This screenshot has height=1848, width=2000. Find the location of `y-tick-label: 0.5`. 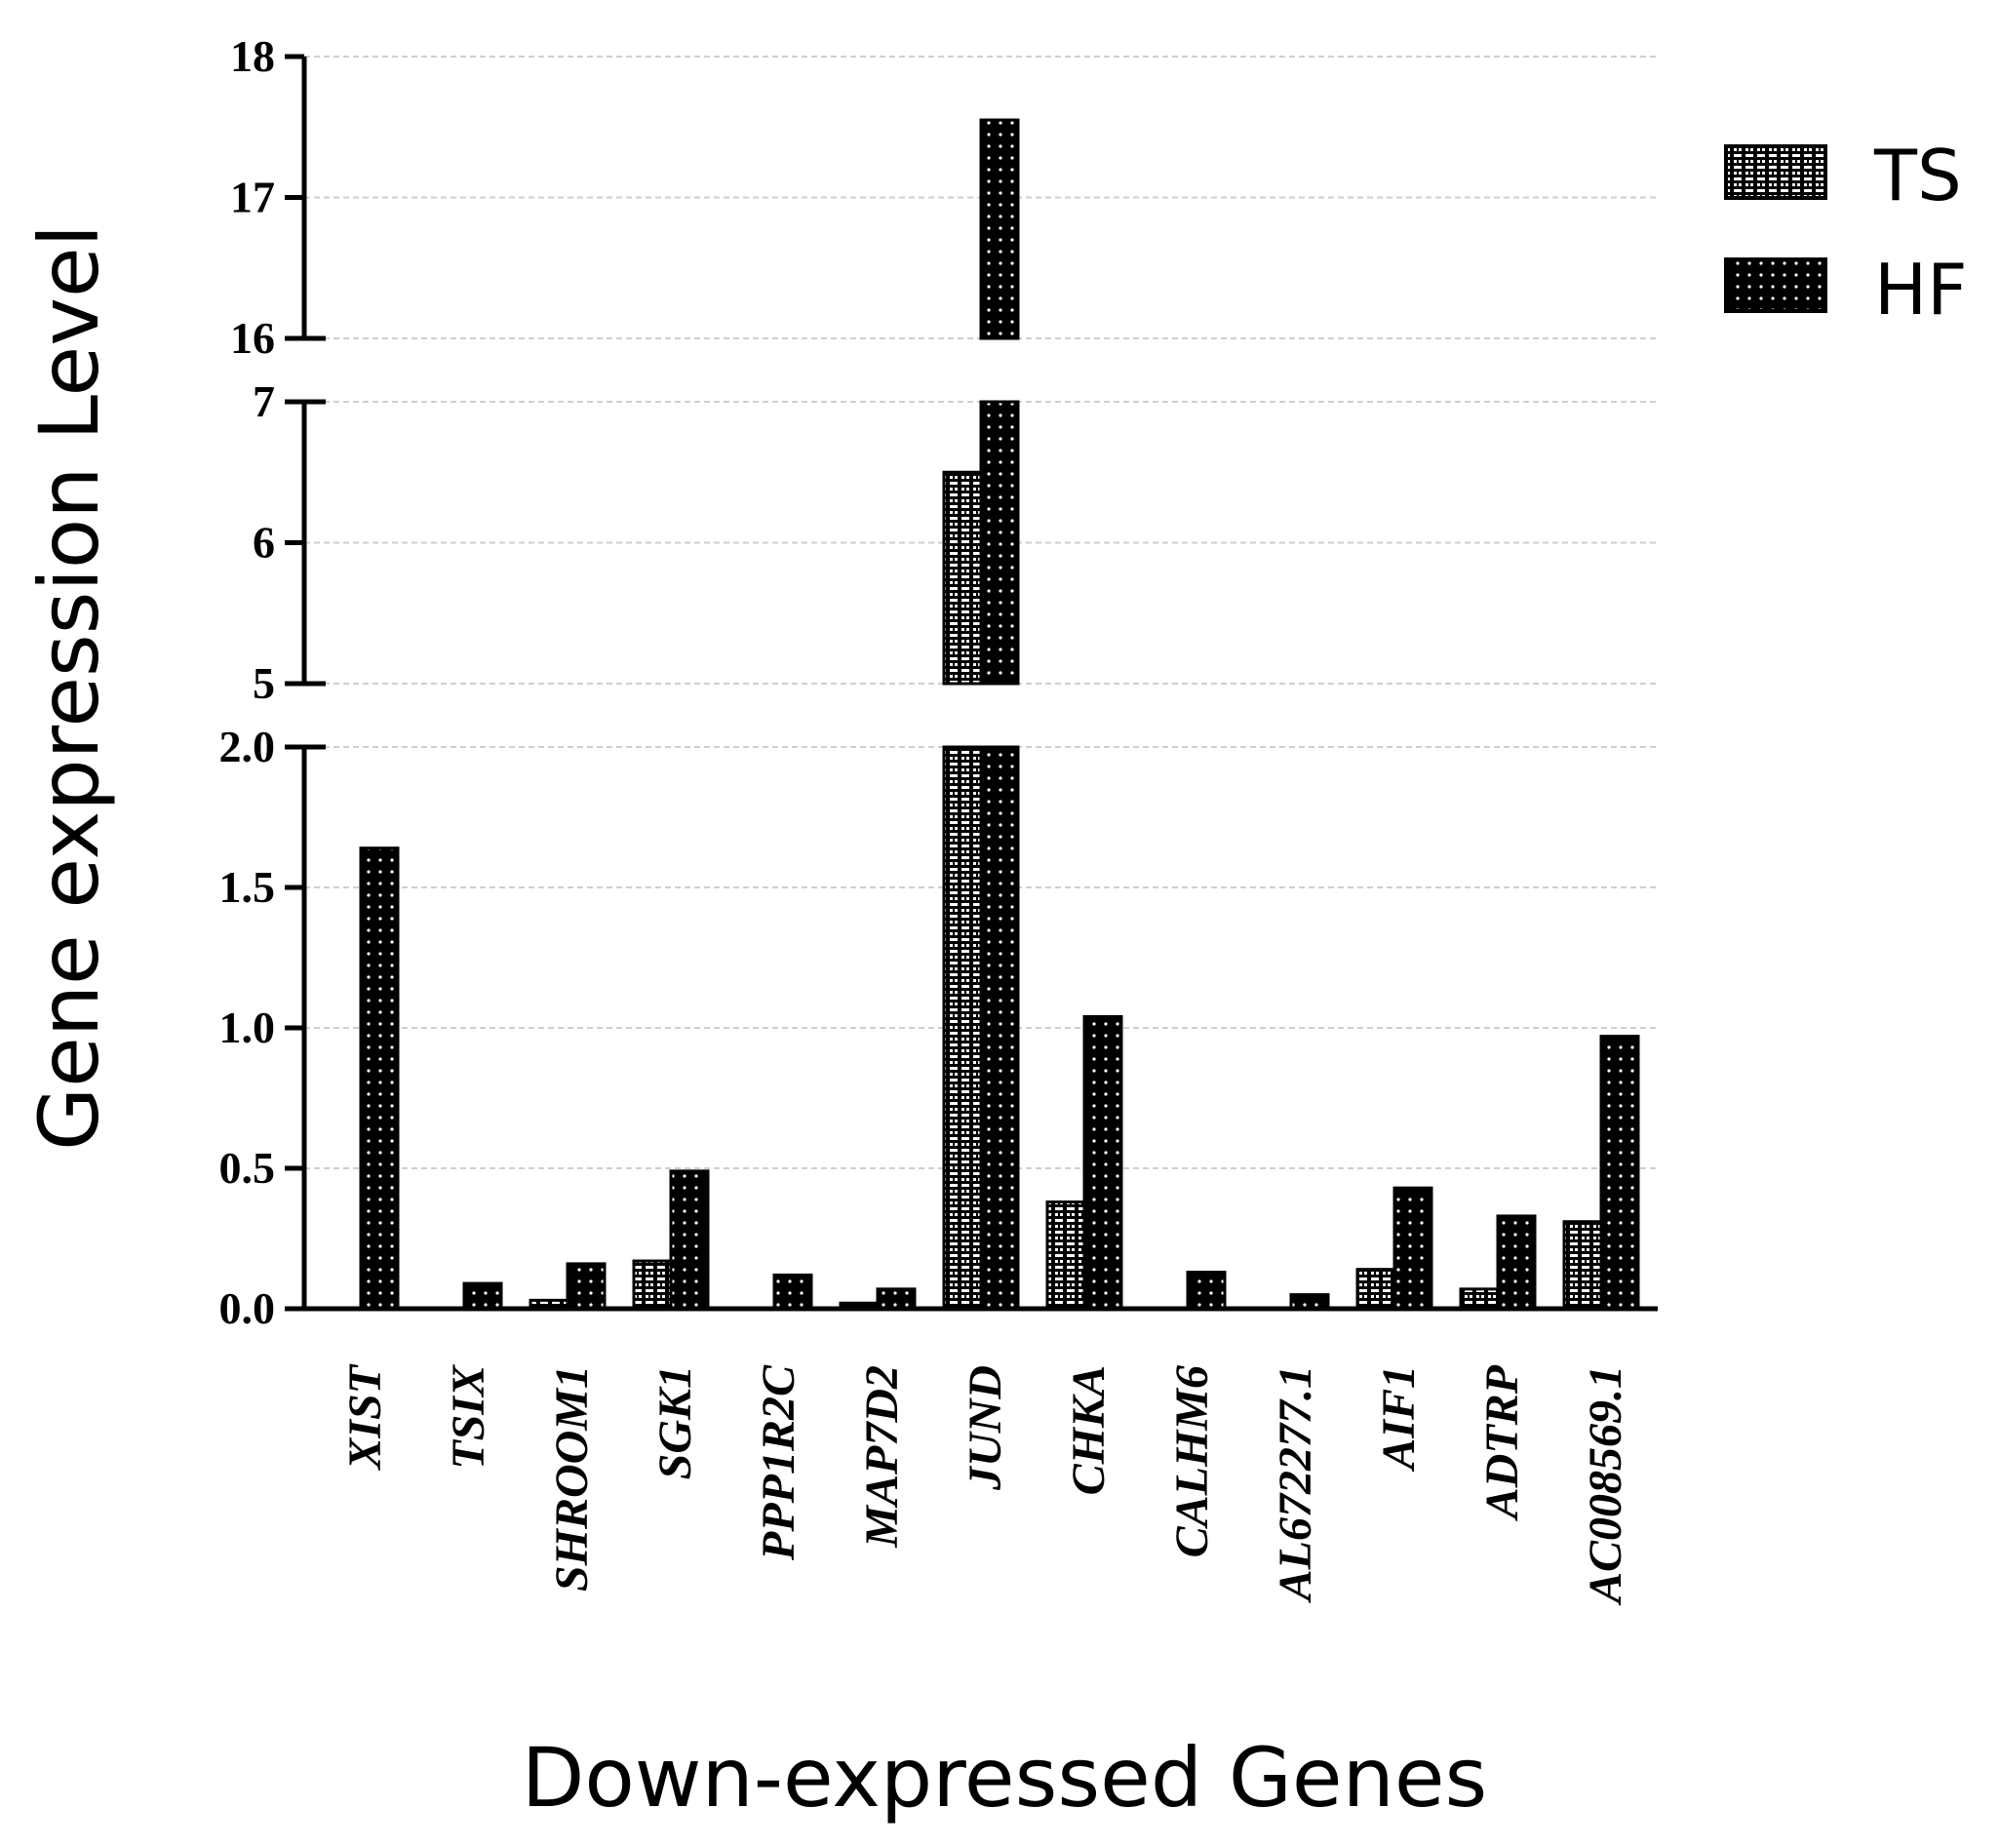

y-tick-label: 0.5 is located at coordinates (248, 1168).